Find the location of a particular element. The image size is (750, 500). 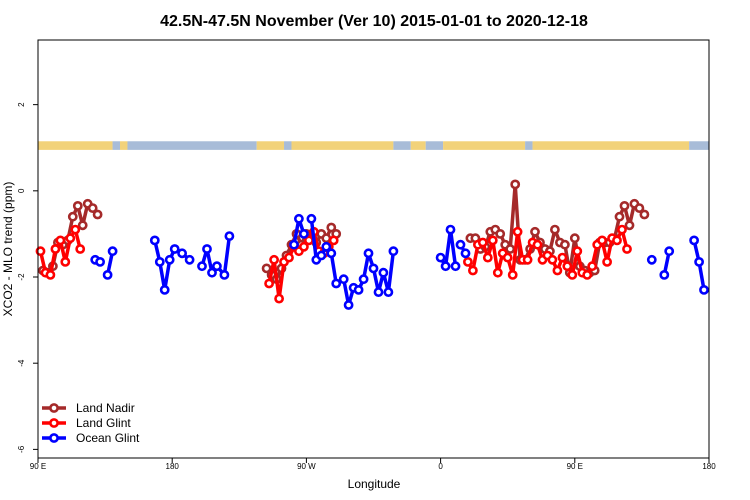

x-tick-label: 0 is located at coordinates (440, 466).